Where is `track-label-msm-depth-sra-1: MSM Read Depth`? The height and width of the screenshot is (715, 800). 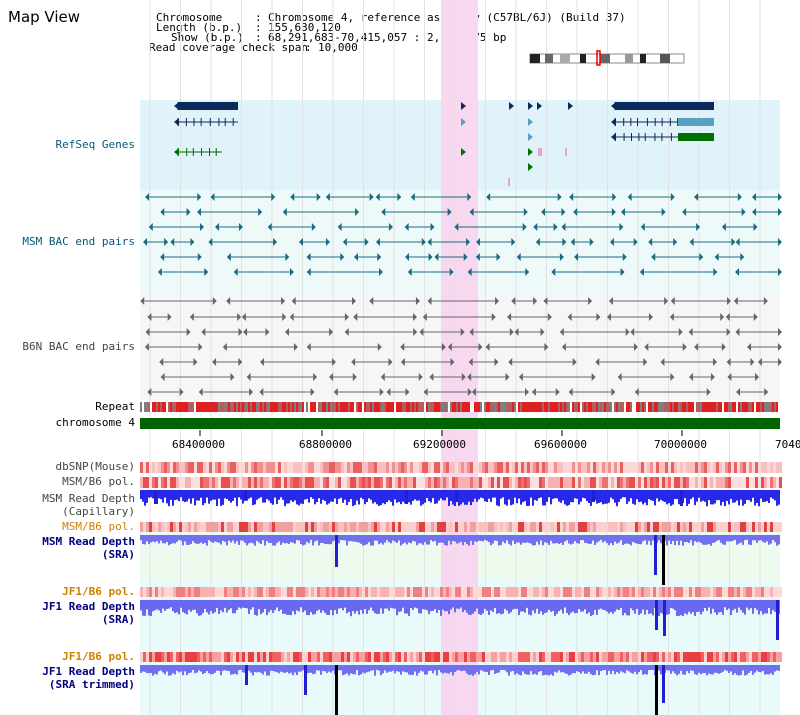 track-label-msm-depth-sra-1: MSM Read Depth is located at coordinates (88, 541).